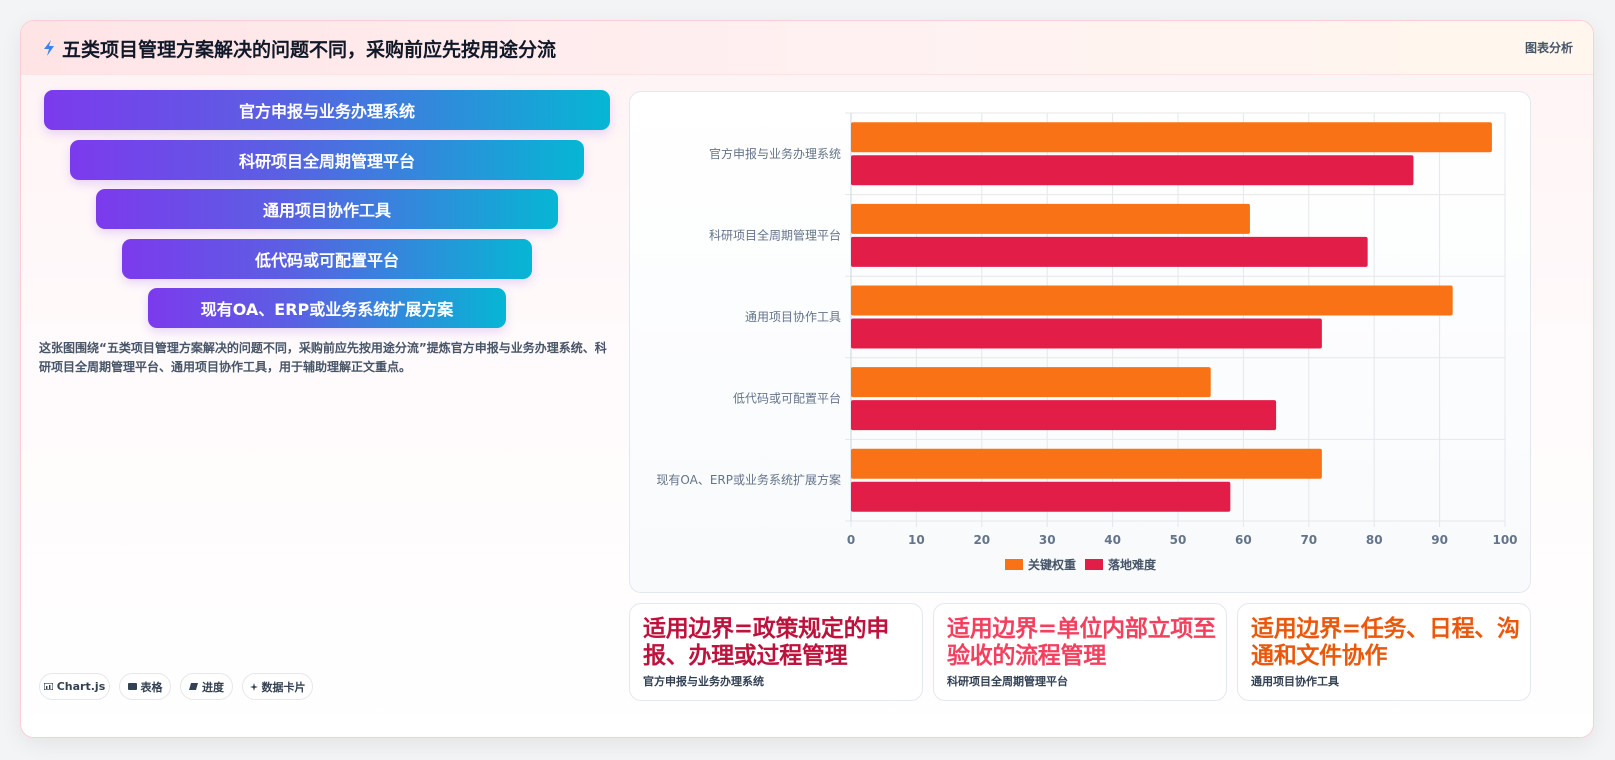 This screenshot has height=760, width=1615. Describe the element at coordinates (1295, 681) in the screenshot. I see `kpi-label: 通用项目协作工具` at that location.